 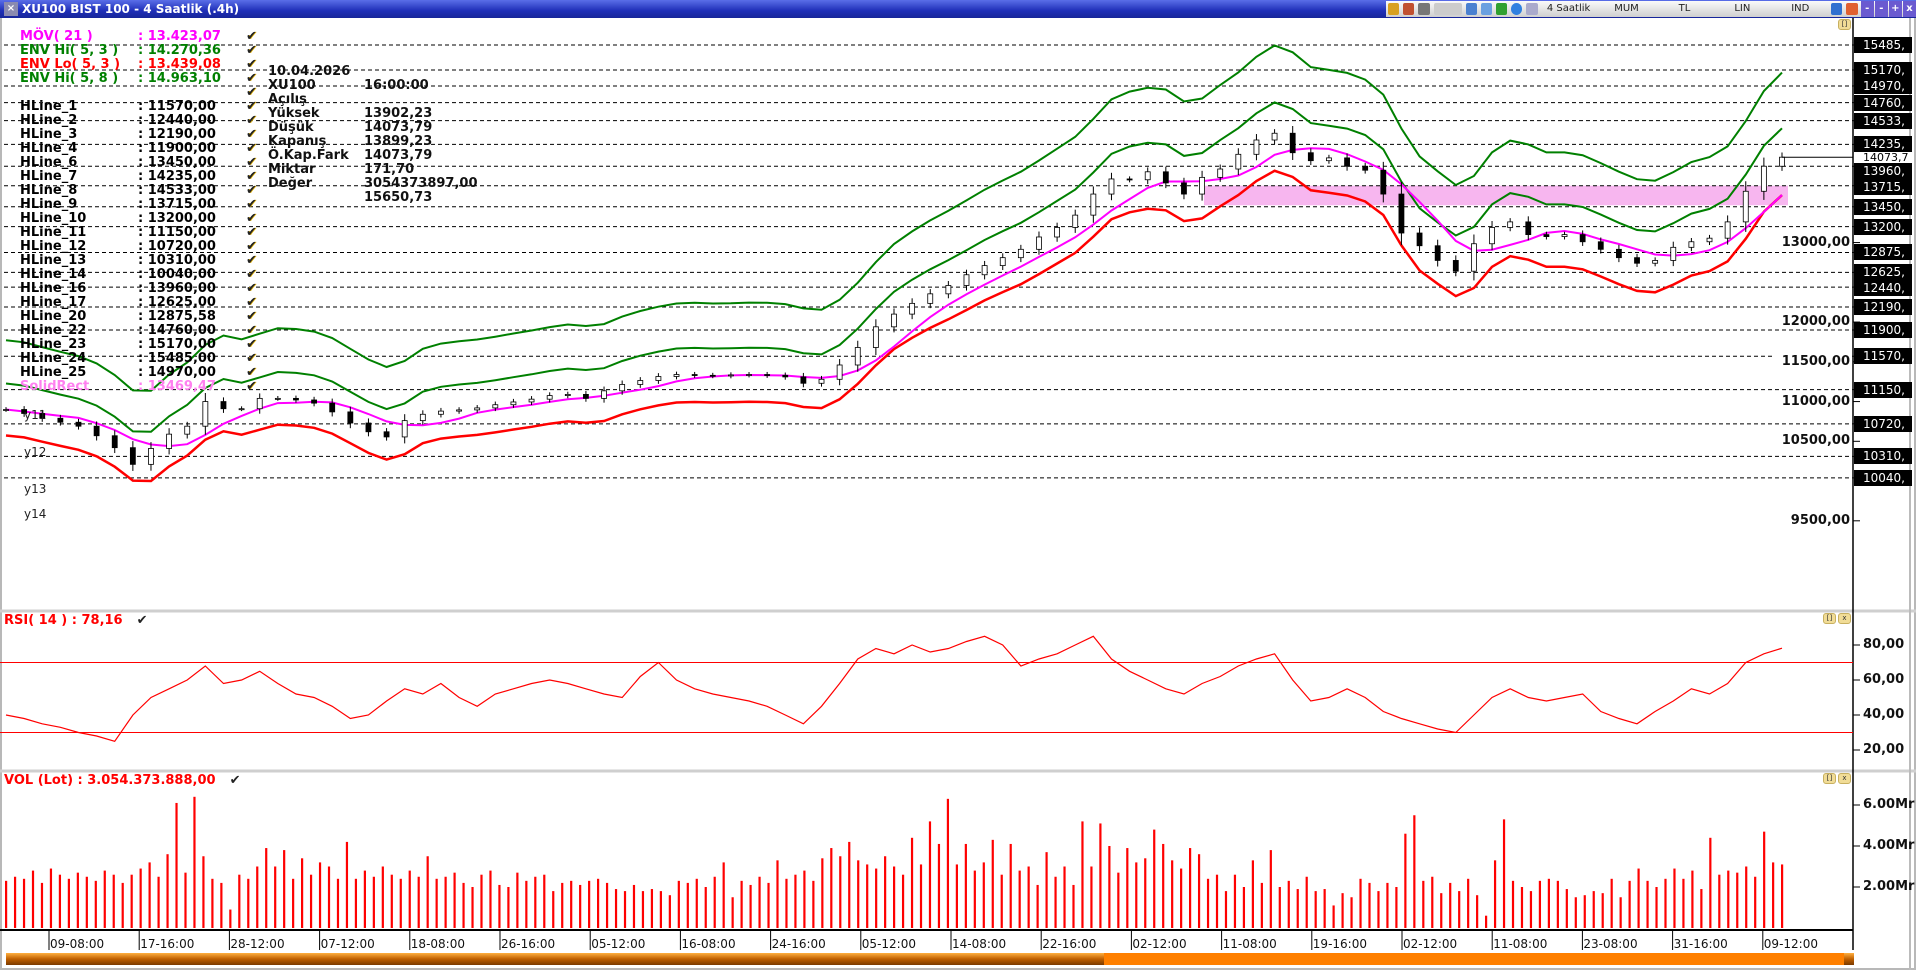 What do you see at coordinates (1684, 8) in the screenshot?
I see `currency-selector: TL` at bounding box center [1684, 8].